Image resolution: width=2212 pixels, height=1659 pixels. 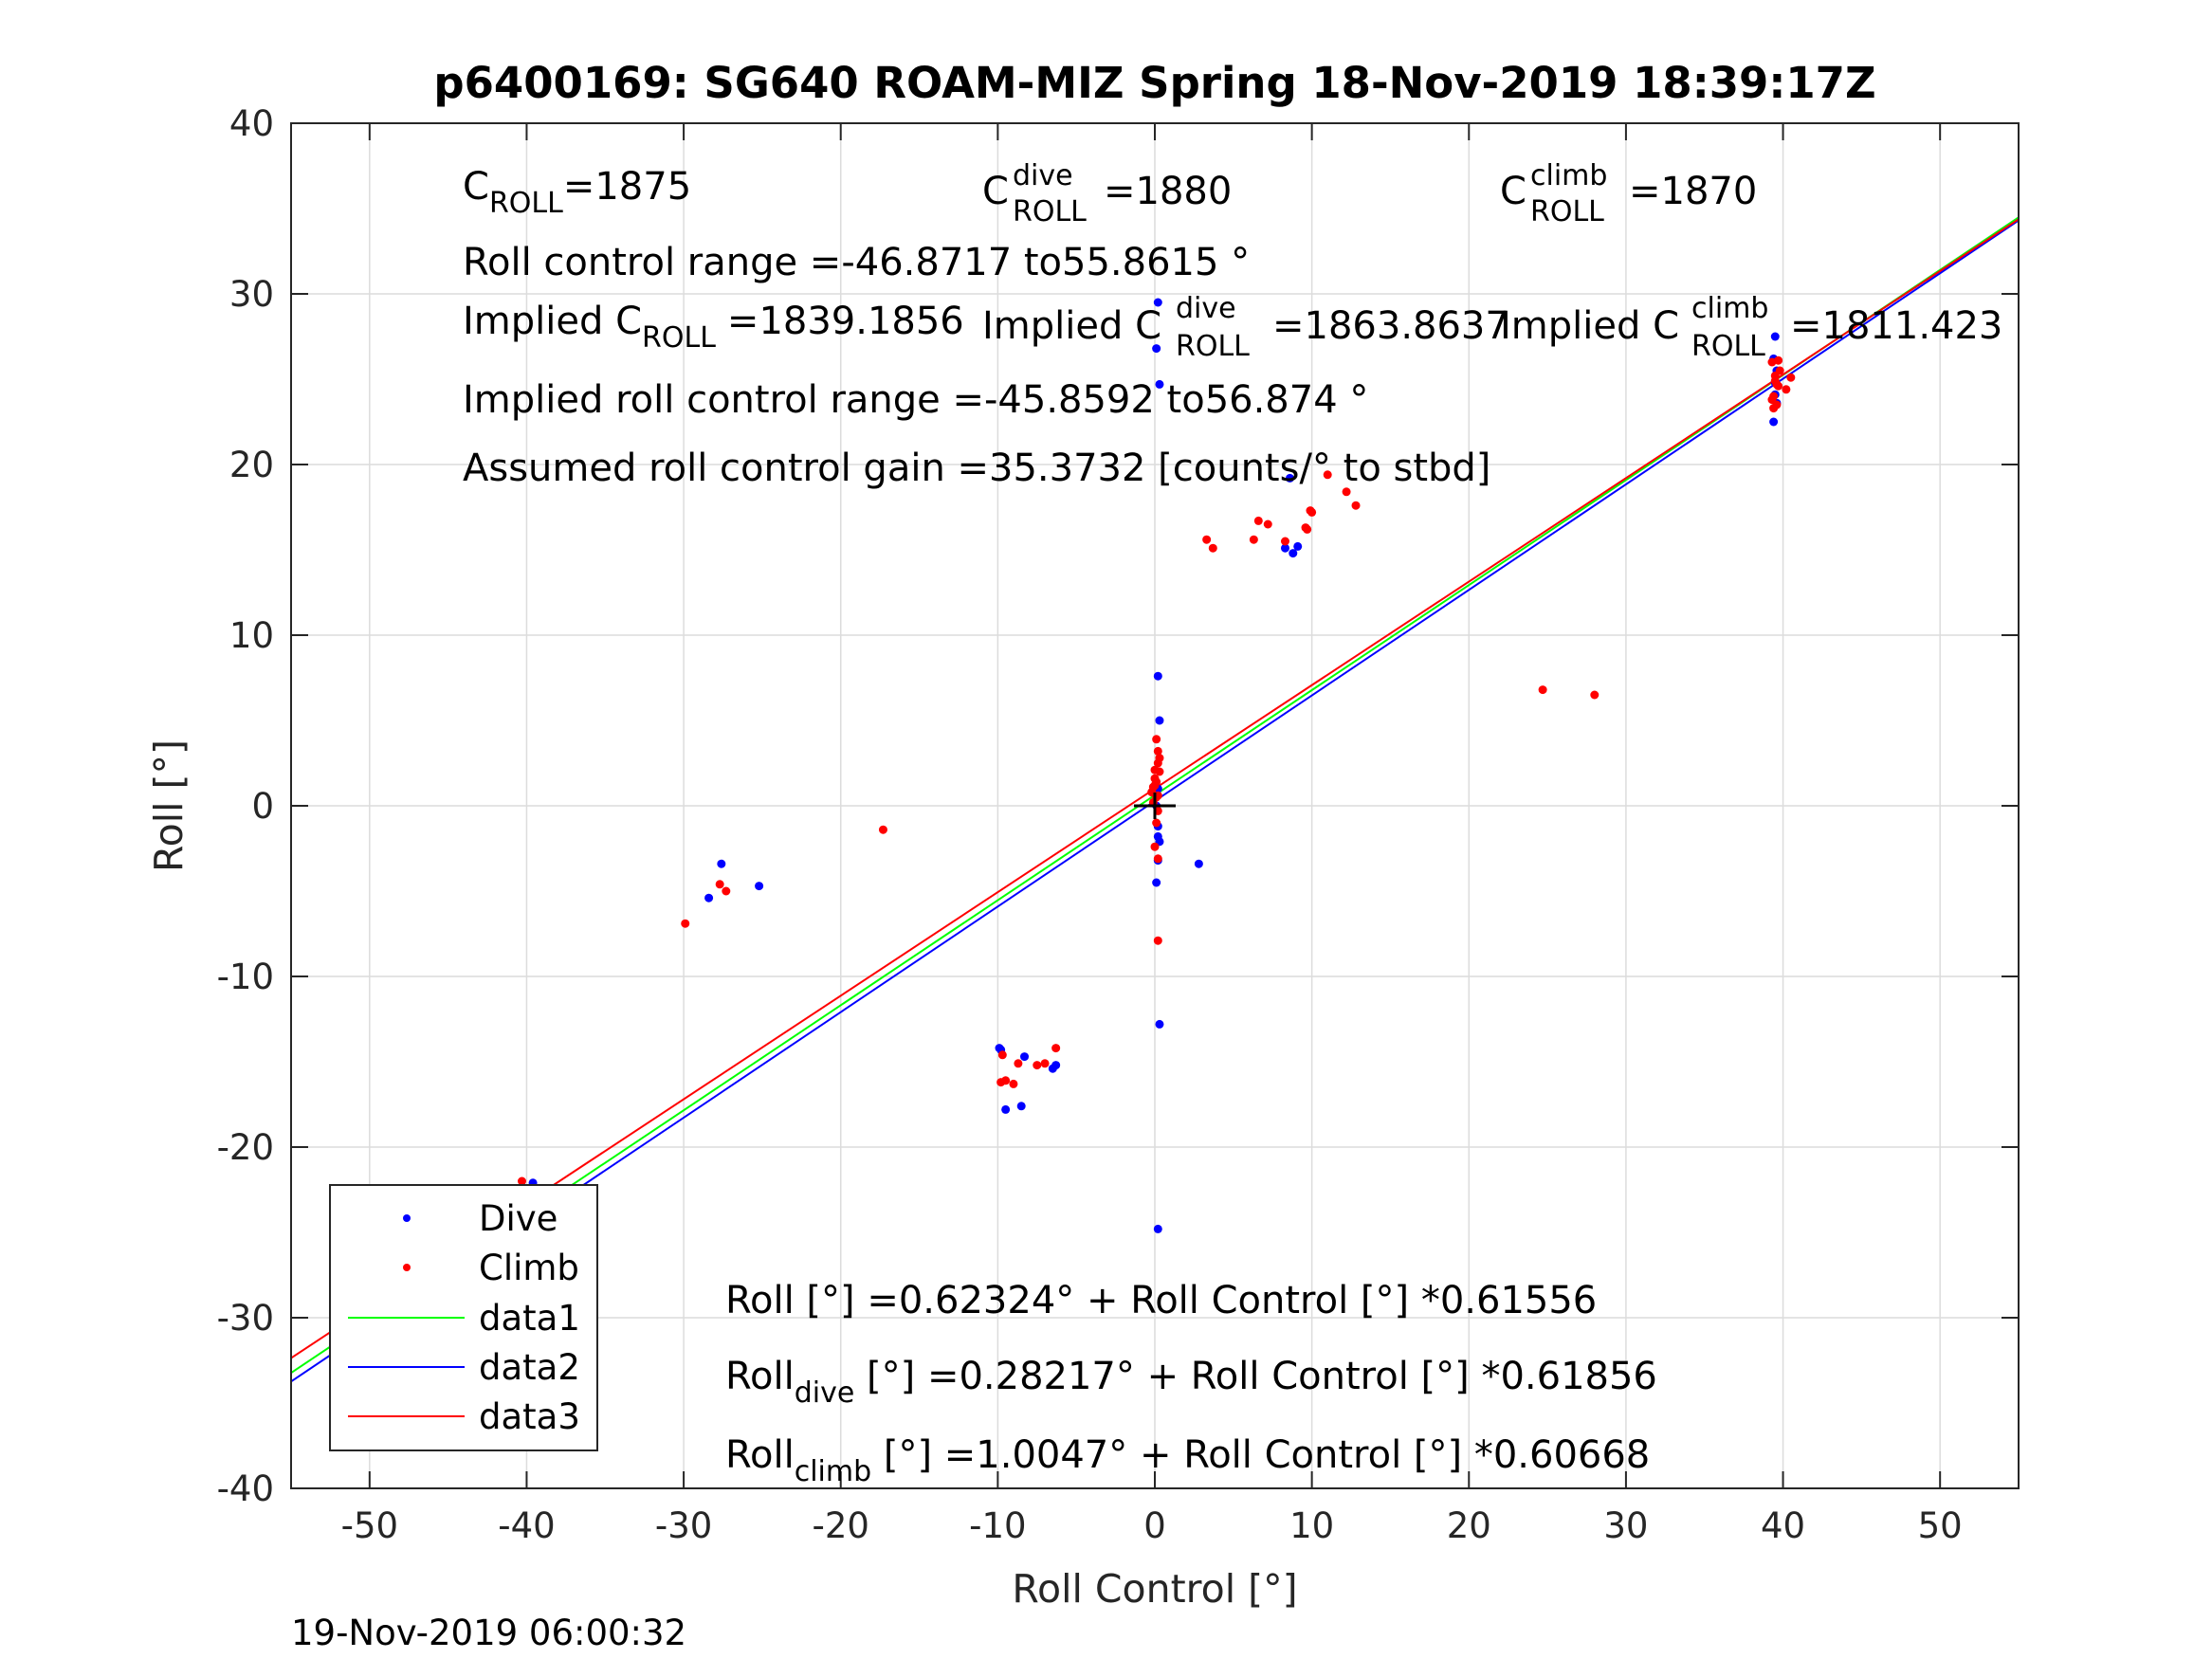 What do you see at coordinates (1168, 191) in the screenshot?
I see `annotation-c-roll-dive-value: =1880` at bounding box center [1168, 191].